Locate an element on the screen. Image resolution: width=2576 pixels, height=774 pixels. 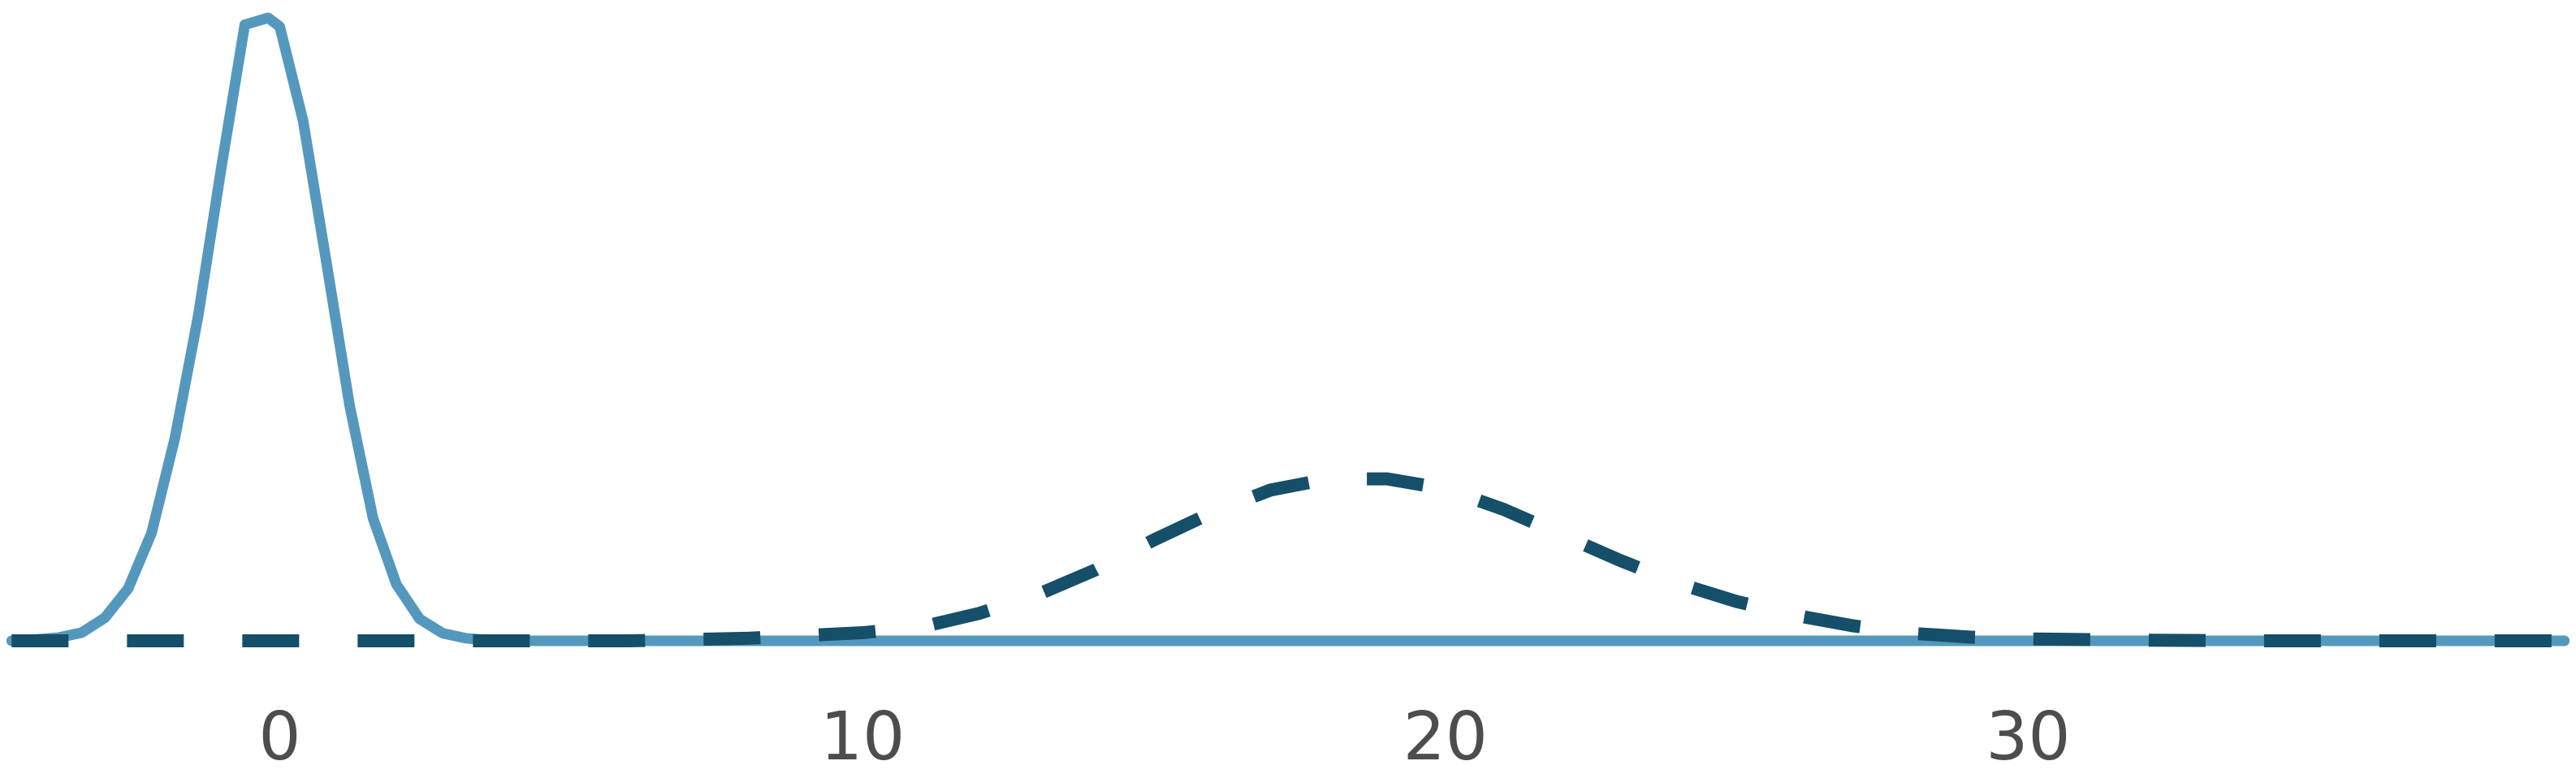
x-tick-label: 0 is located at coordinates (279, 736).